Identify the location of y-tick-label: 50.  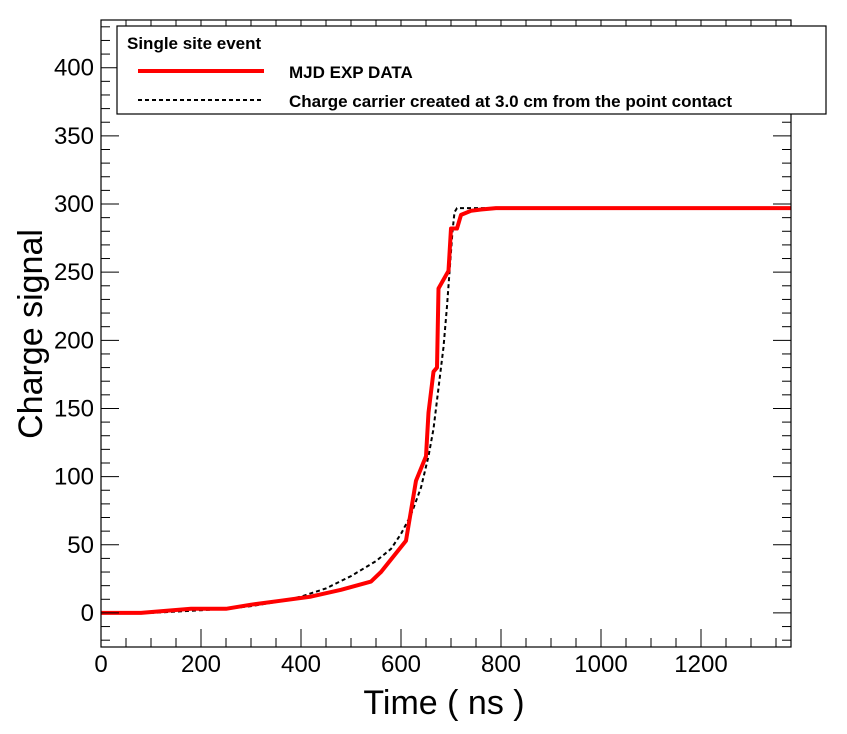
(80, 545).